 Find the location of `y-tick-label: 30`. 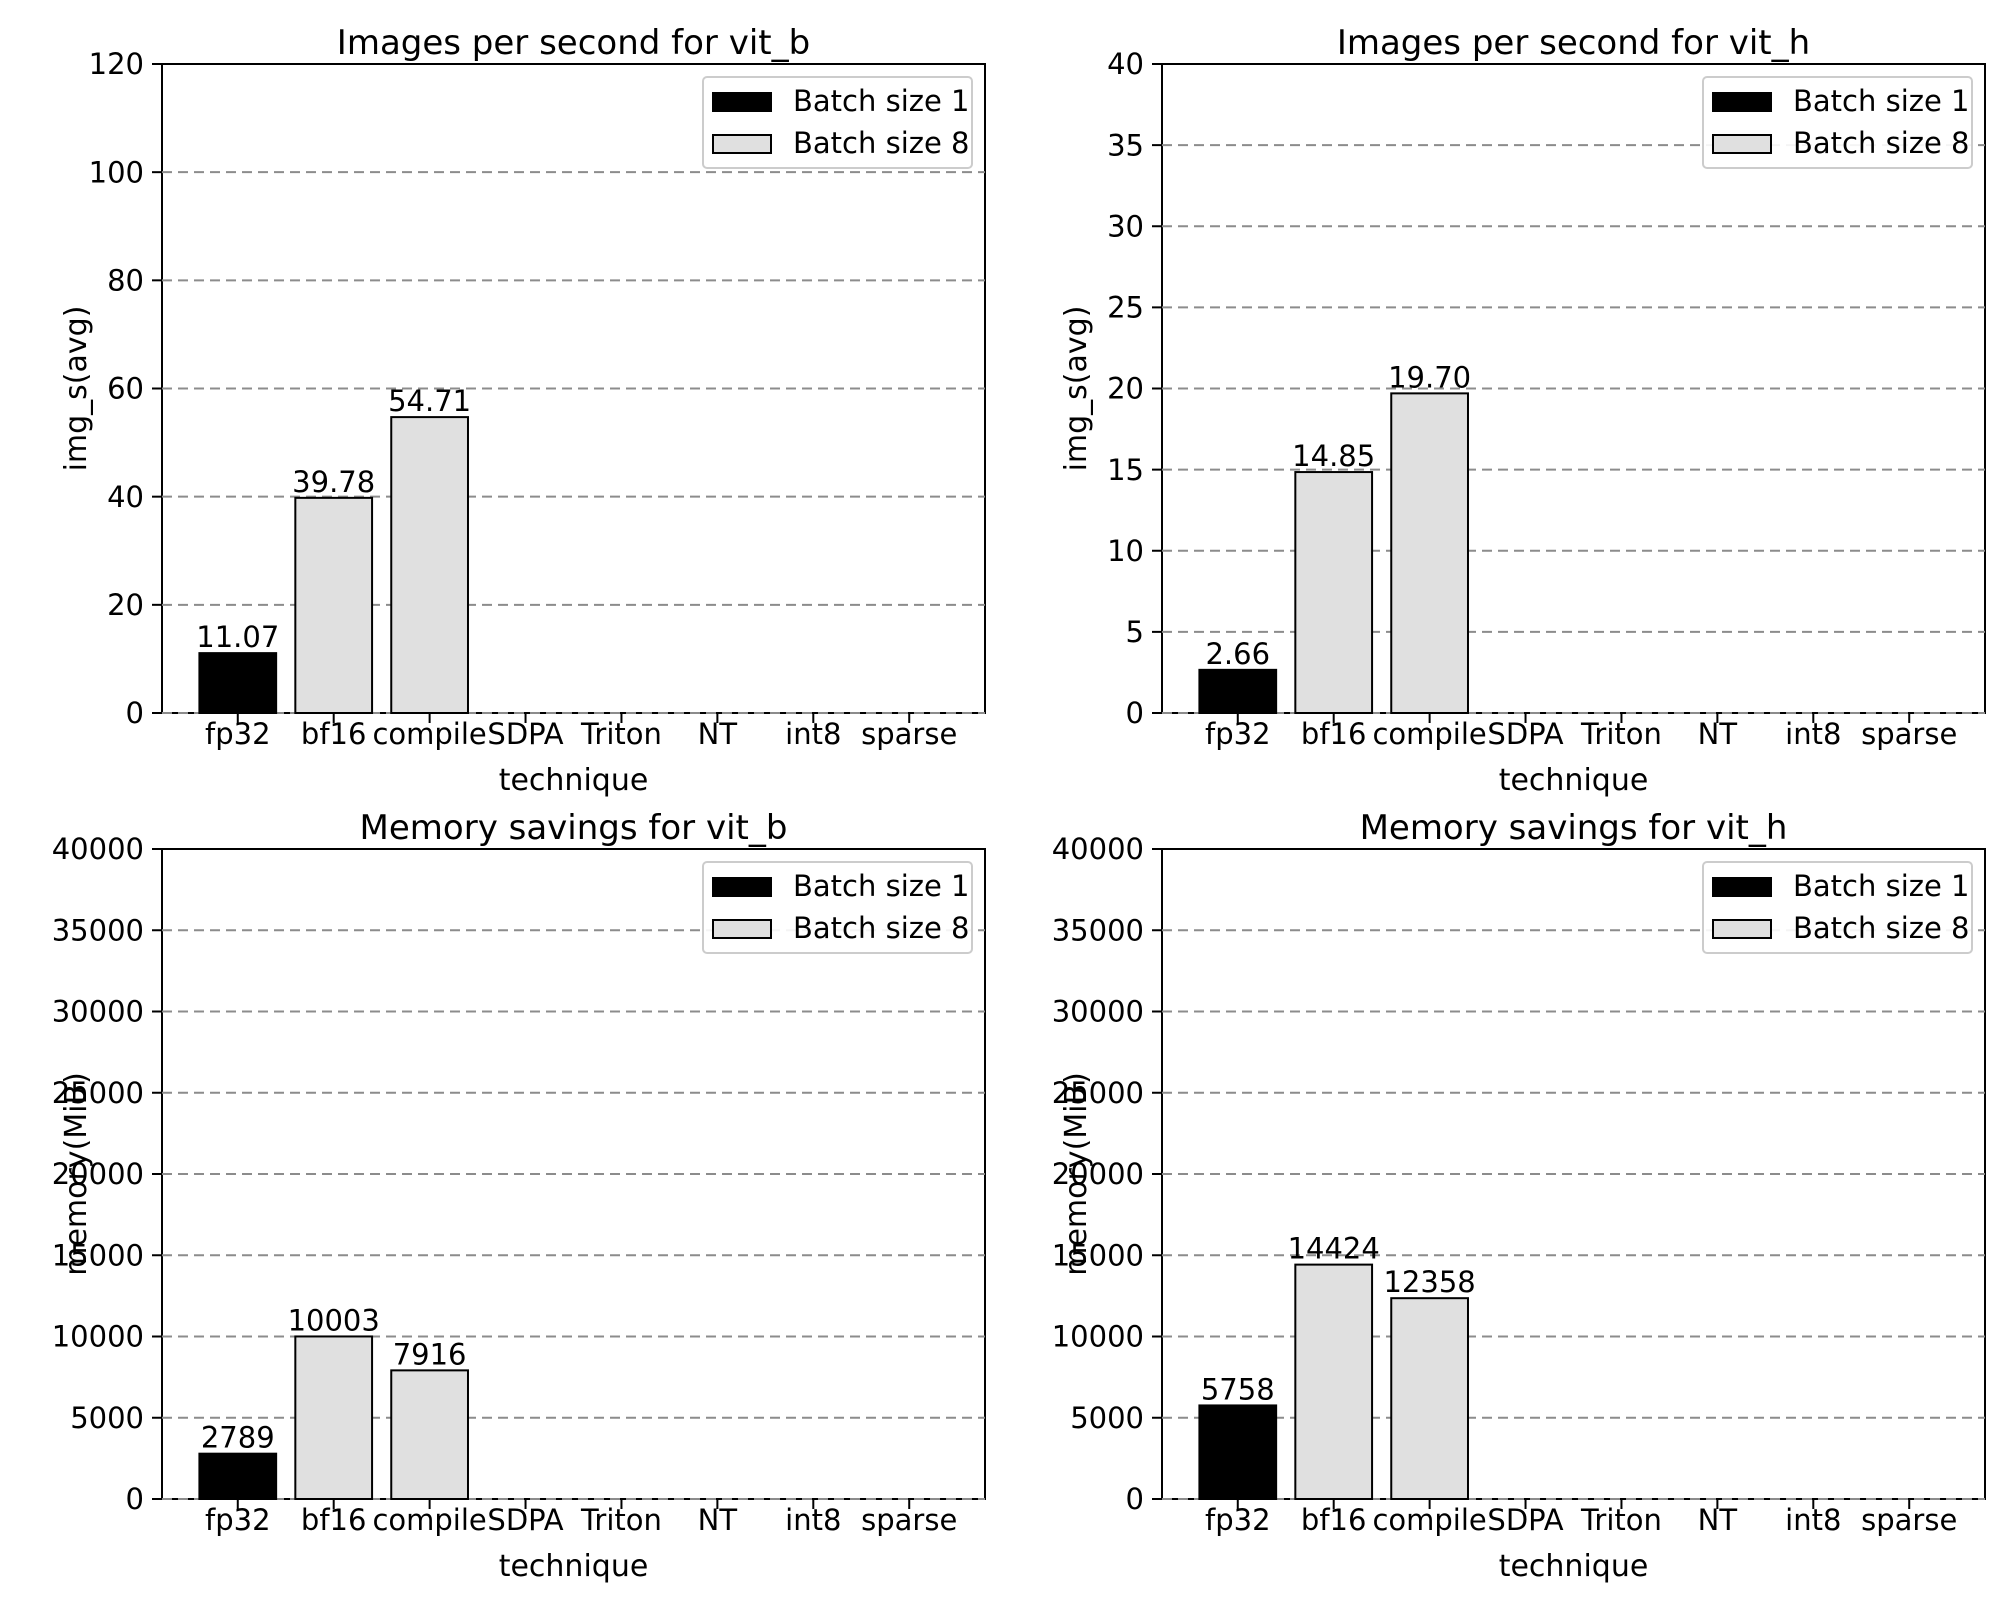

y-tick-label: 30 is located at coordinates (1125, 226).